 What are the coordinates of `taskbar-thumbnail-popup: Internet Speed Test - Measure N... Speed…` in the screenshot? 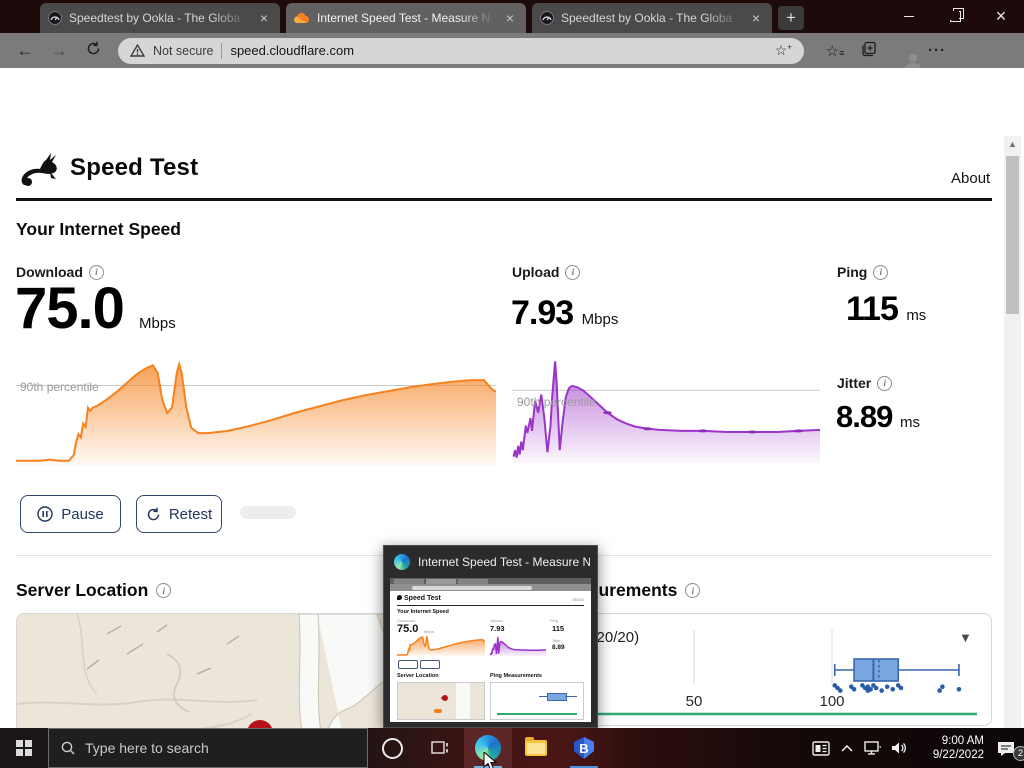 It's located at (490, 636).